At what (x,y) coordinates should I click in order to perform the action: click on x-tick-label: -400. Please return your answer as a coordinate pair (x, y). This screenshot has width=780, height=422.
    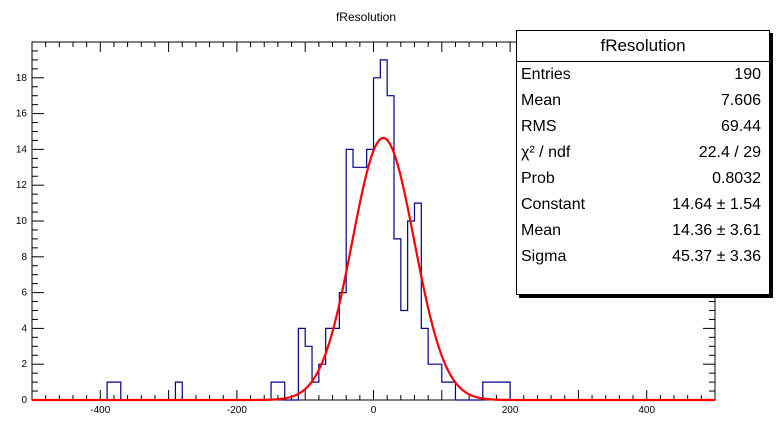
    Looking at the image, I should click on (100, 410).